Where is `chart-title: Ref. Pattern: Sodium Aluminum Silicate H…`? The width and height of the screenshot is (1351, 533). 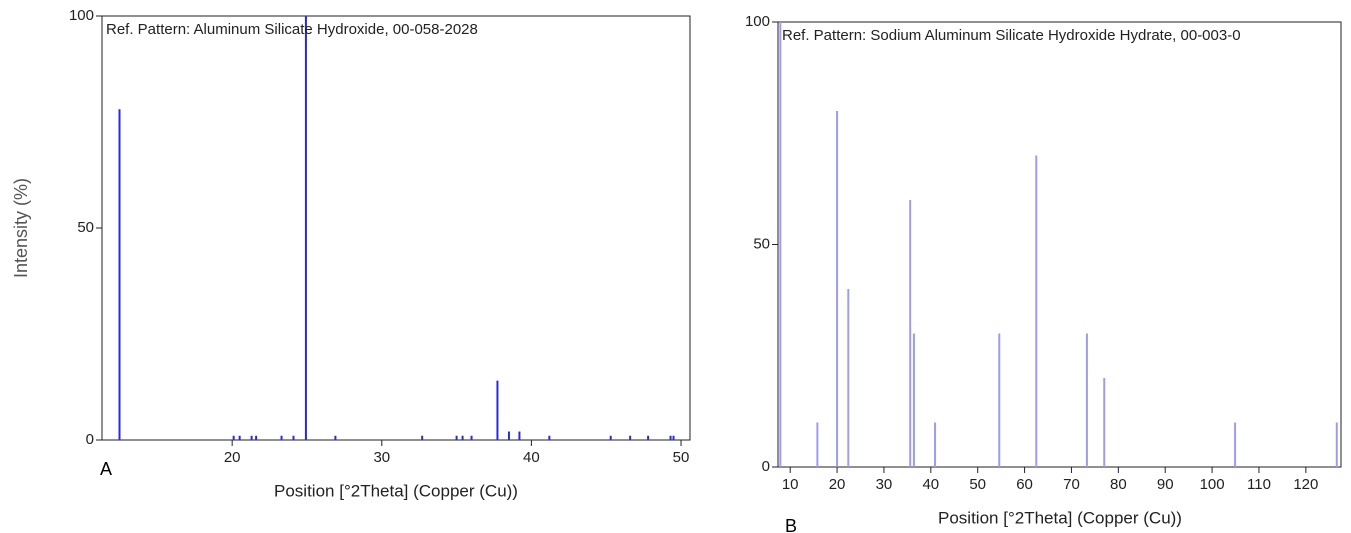 chart-title: Ref. Pattern: Sodium Aluminum Silicate H… is located at coordinates (1011, 35).